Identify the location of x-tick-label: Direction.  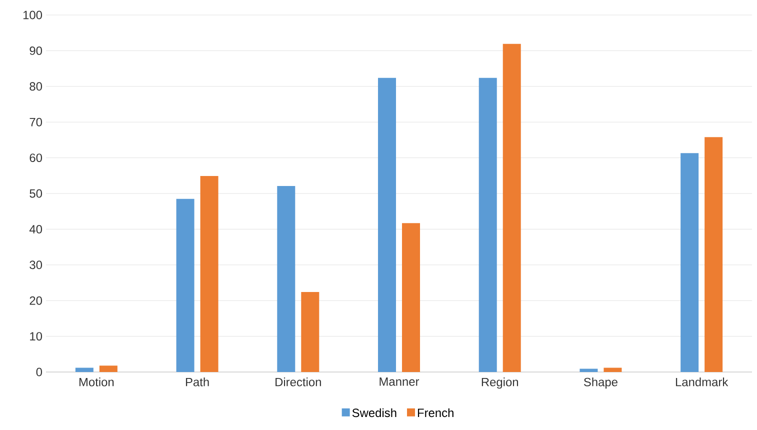
(298, 382).